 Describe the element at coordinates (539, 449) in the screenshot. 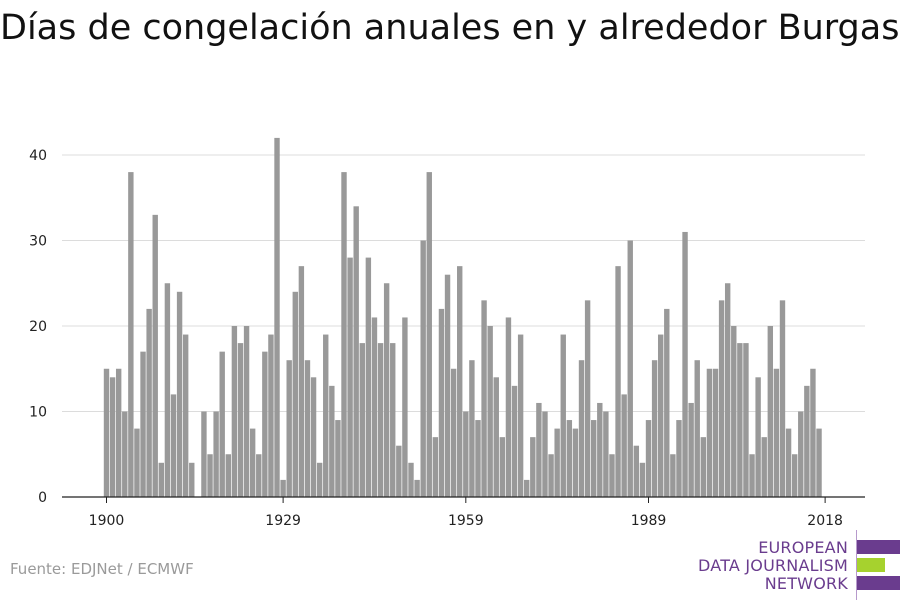

I see `bar-1971` at that location.